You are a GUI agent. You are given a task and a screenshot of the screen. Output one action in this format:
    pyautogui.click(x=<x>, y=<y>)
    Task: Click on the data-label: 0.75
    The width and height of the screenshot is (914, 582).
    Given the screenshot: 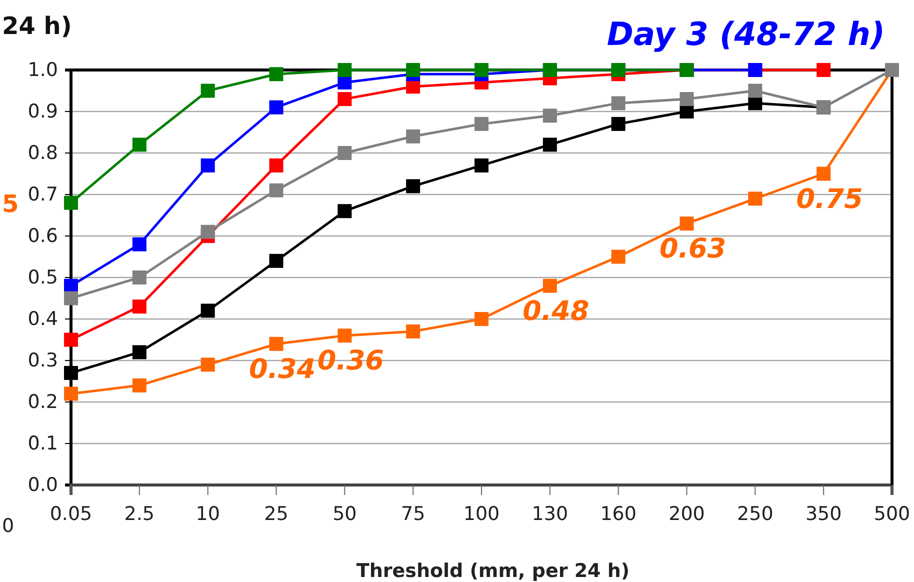 What is the action you would take?
    pyautogui.click(x=829, y=199)
    